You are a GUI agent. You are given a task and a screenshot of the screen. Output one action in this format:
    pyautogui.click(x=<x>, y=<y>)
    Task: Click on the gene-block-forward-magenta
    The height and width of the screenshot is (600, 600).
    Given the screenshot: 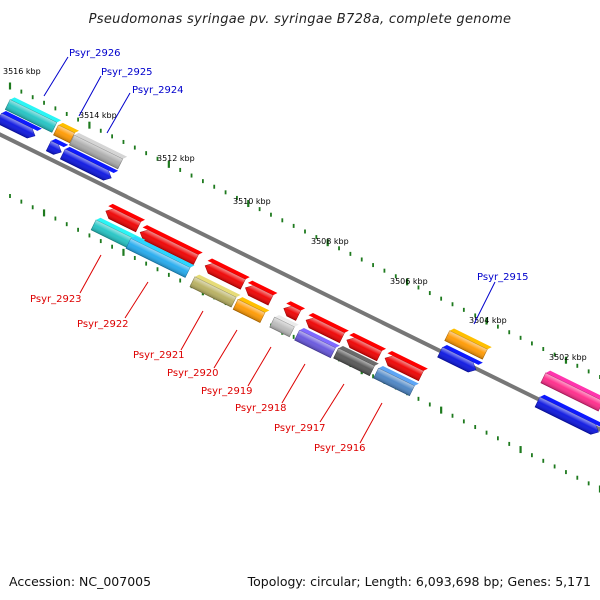 What is the action you would take?
    pyautogui.click(x=570, y=391)
    